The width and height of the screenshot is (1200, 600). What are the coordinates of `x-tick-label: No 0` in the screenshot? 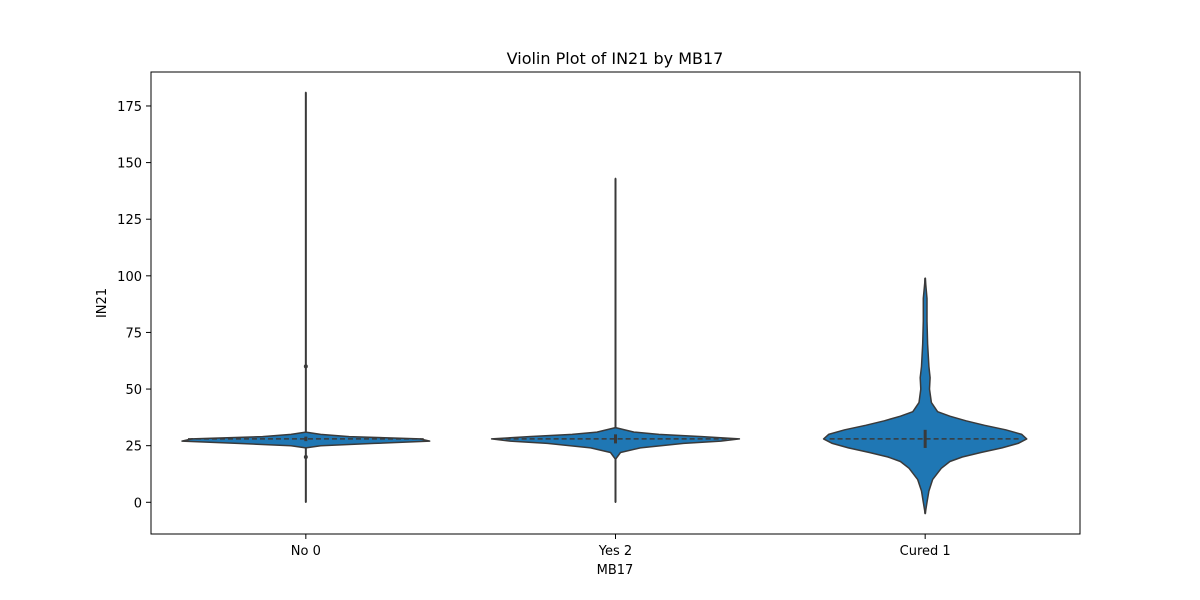 It's located at (306, 551).